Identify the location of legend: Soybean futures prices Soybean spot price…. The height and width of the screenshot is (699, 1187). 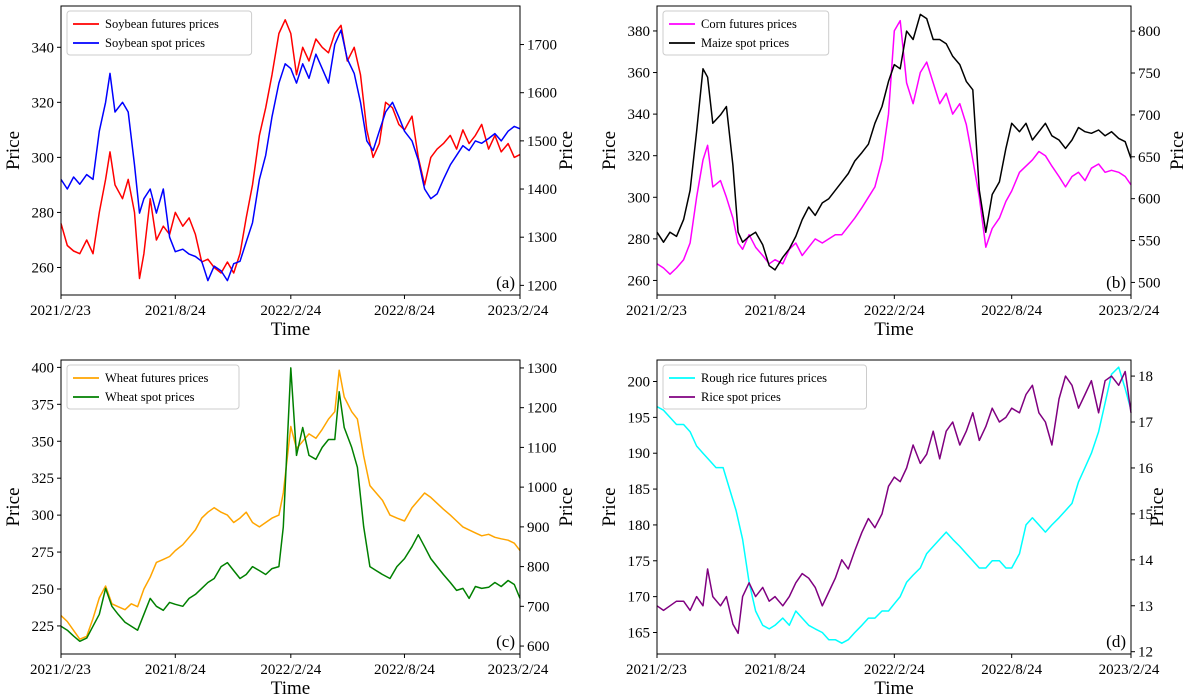
(159, 33).